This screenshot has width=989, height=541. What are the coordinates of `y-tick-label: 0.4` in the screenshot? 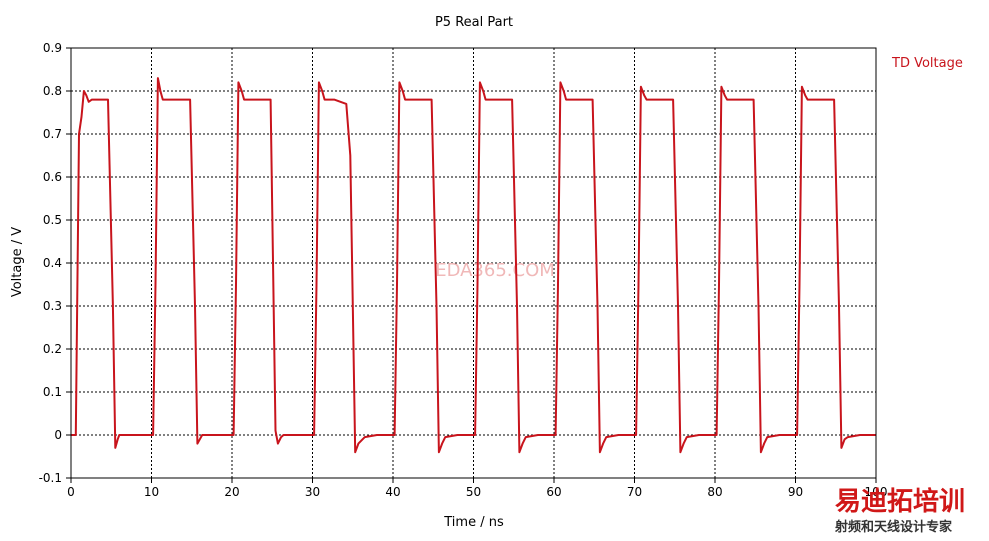 It's located at (52, 263).